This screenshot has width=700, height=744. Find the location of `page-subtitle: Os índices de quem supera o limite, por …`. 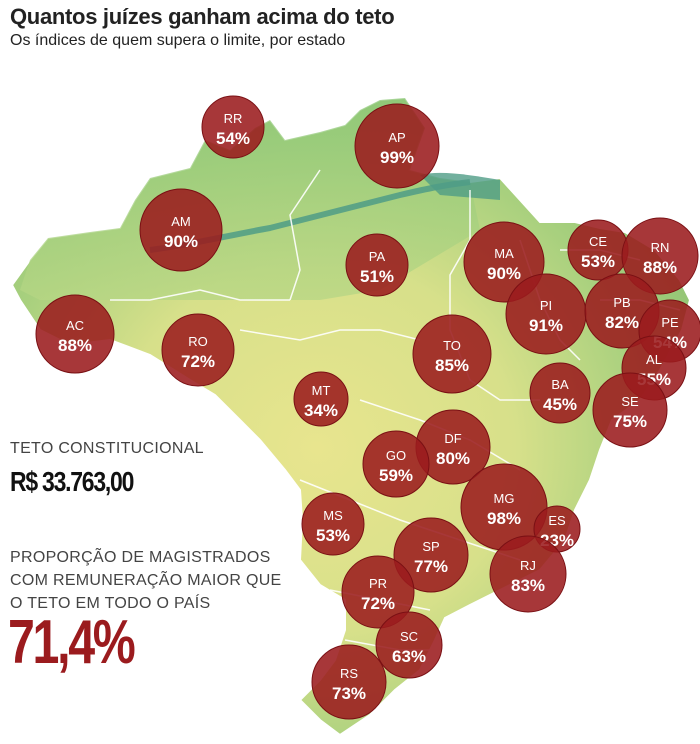

page-subtitle: Os índices de quem supera o limite, por … is located at coordinates (178, 40).